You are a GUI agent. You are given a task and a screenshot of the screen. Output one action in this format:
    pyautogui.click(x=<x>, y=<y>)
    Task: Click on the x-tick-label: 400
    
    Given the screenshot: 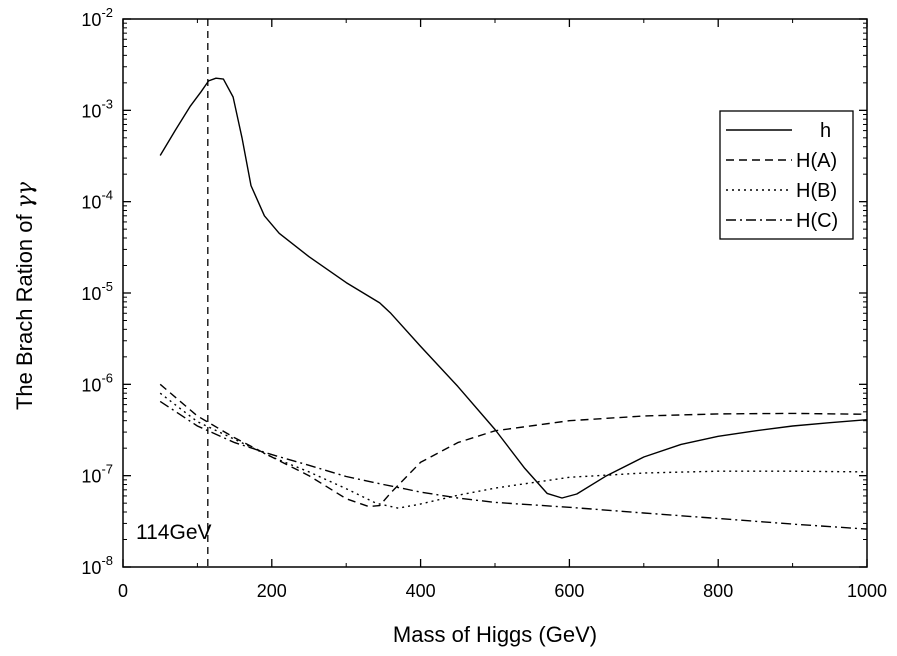 What is the action you would take?
    pyautogui.click(x=421, y=591)
    